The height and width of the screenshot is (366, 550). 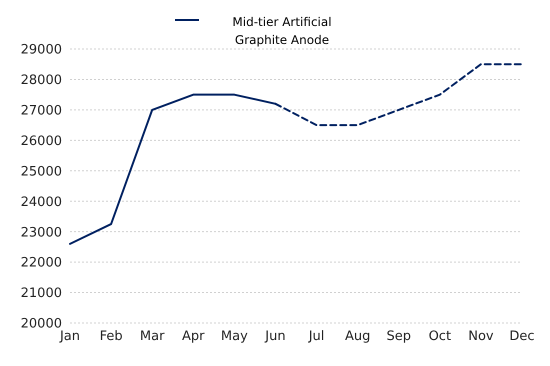 I want to click on y-tick-label: 27000, so click(x=41, y=111).